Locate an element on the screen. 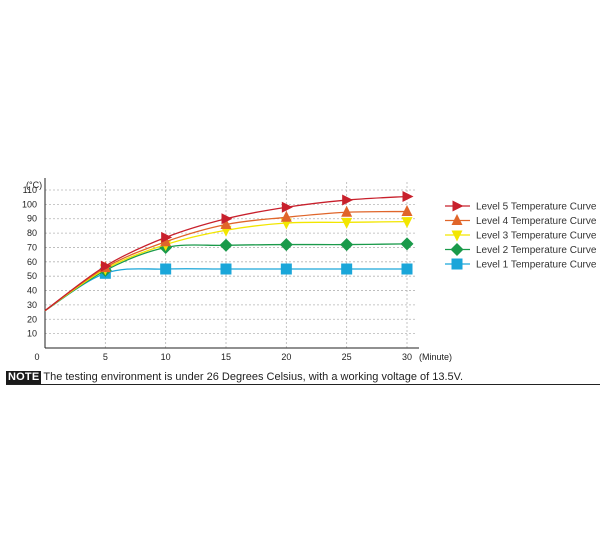 The image size is (600, 560). y-tick-label: 70 is located at coordinates (32, 247).